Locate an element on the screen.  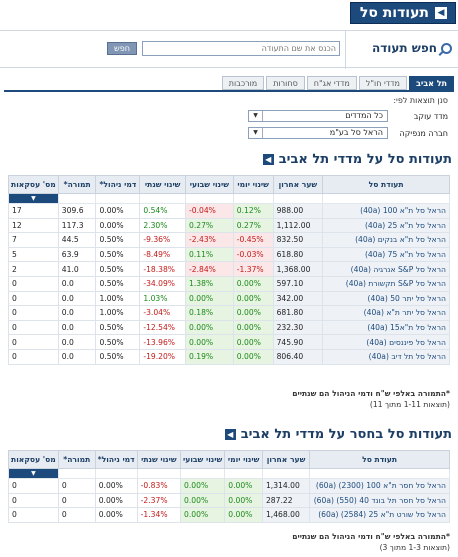
etf-name-link: הראל סל חסר תל בונד 40 (550) (60a) is located at coordinates (379, 500).